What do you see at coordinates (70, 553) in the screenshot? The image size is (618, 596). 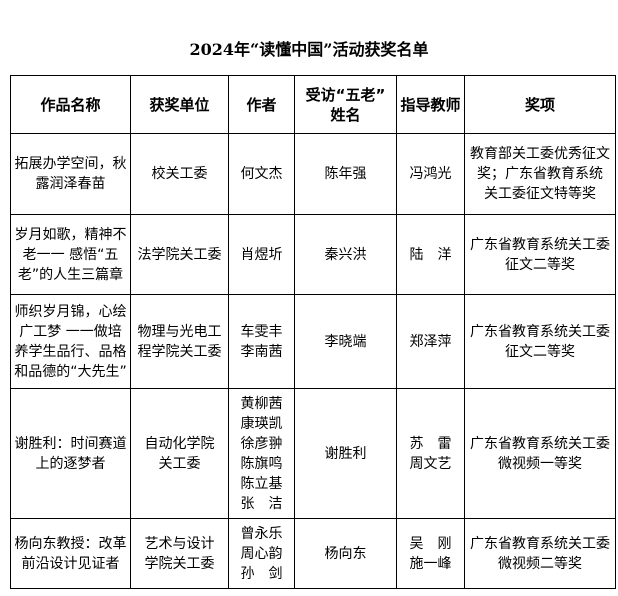 I see `cell-work-title: 杨向东教授：改革 前沿设计见证者` at bounding box center [70, 553].